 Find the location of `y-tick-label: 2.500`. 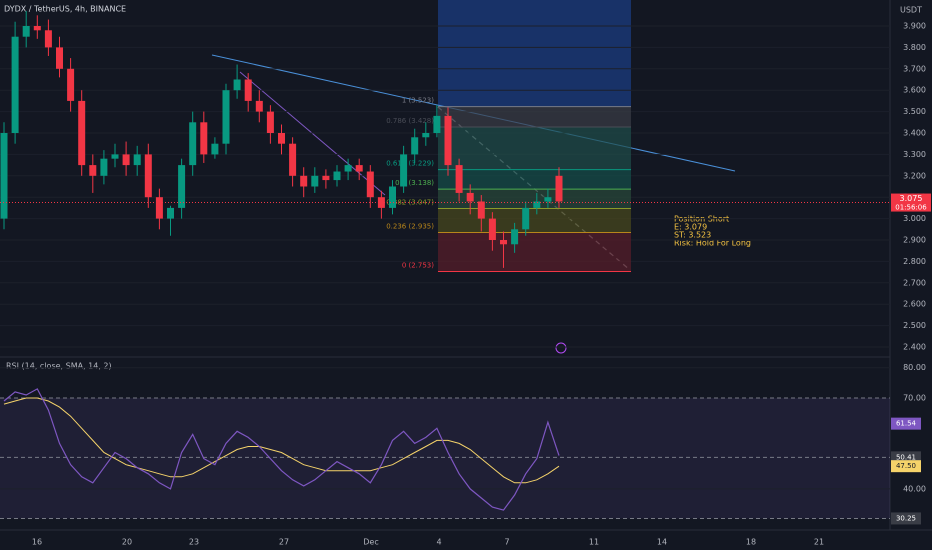

y-tick-label: 2.500 is located at coordinates (914, 325).